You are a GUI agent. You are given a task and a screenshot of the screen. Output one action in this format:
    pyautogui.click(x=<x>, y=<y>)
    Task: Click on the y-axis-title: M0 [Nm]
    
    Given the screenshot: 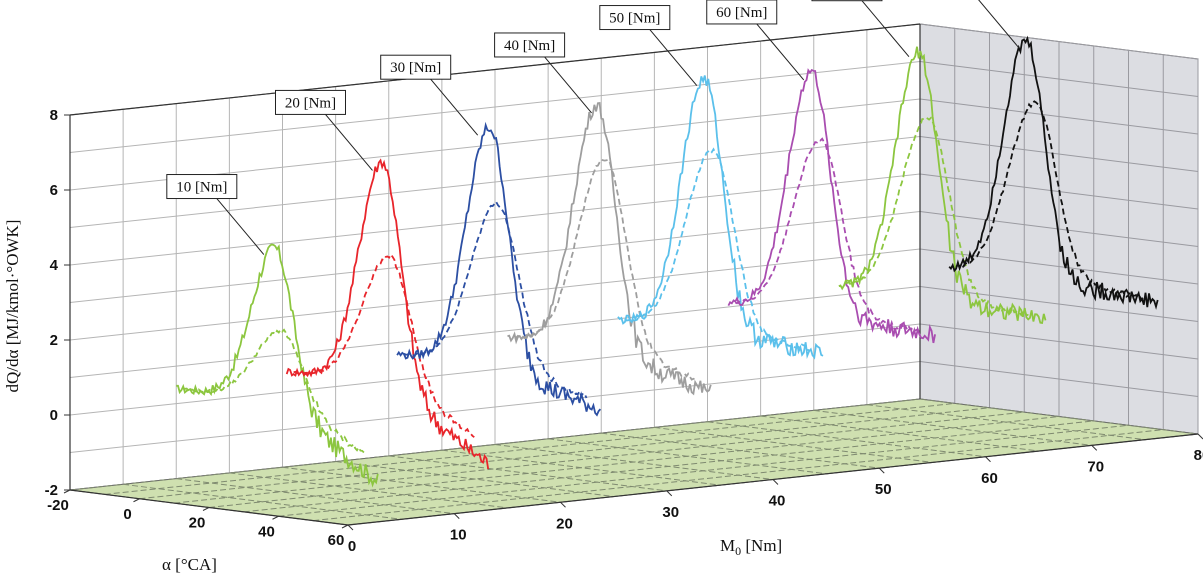 What is the action you would take?
    pyautogui.click(x=751, y=547)
    